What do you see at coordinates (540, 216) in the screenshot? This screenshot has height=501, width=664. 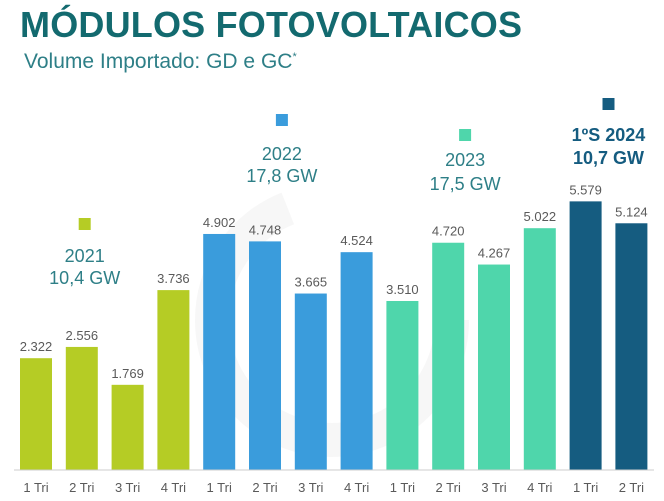 I see `bar-value-label: 5.022` at bounding box center [540, 216].